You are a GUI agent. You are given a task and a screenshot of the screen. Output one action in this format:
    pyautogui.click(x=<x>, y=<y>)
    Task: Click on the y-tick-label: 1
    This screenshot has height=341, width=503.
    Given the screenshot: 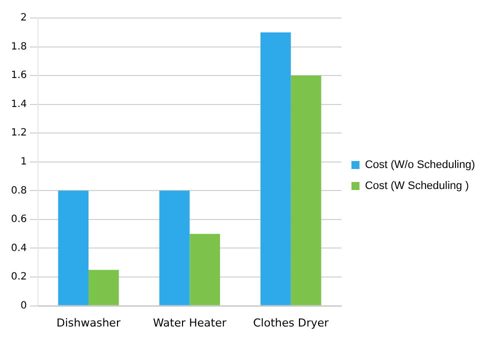 What is the action you would take?
    pyautogui.click(x=23, y=162)
    